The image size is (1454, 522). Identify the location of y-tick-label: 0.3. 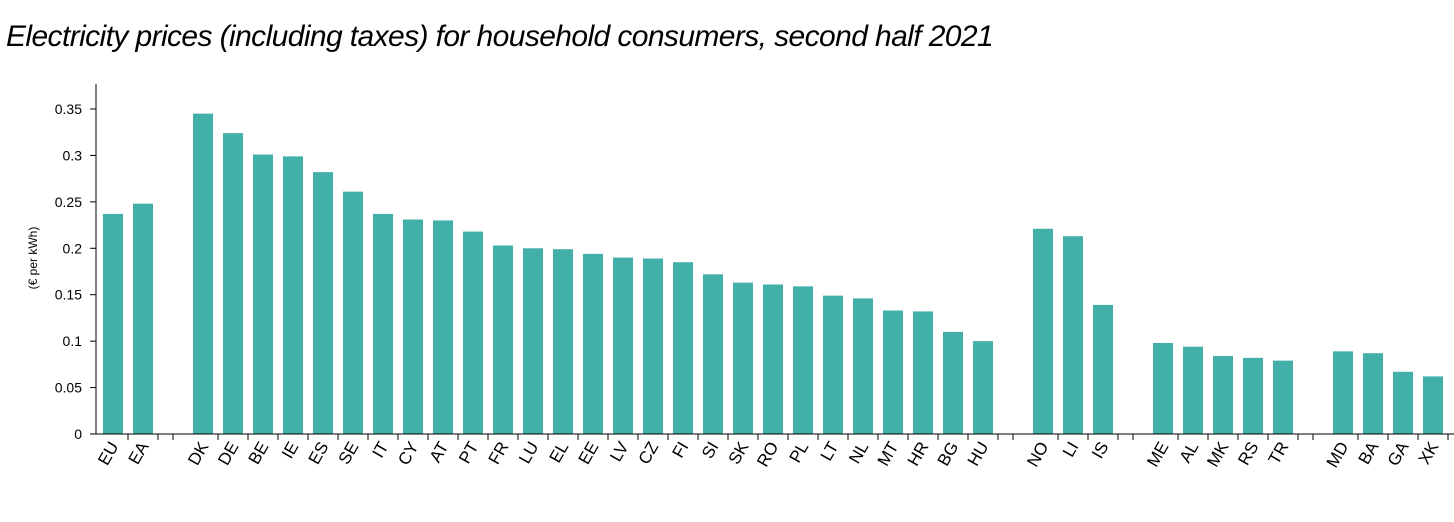
(73, 155).